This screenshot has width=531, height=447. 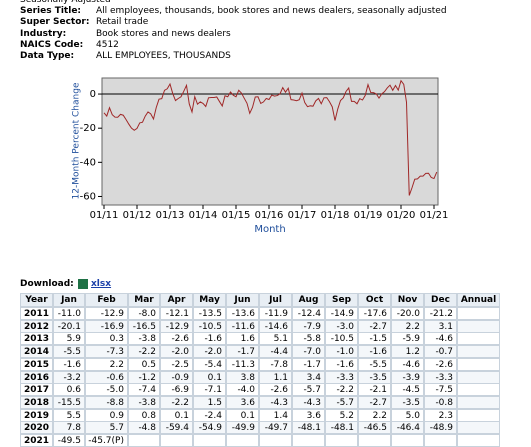 What do you see at coordinates (77, 140) in the screenshot?
I see `y-axis-label: 12-Month Percent Change` at bounding box center [77, 140].